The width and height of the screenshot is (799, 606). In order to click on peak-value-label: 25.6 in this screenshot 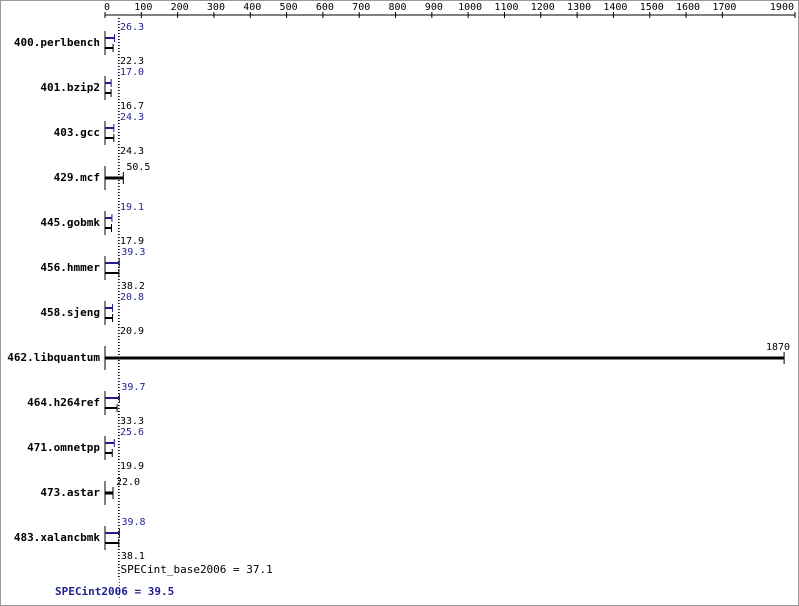, I will do `click(132, 432)`.